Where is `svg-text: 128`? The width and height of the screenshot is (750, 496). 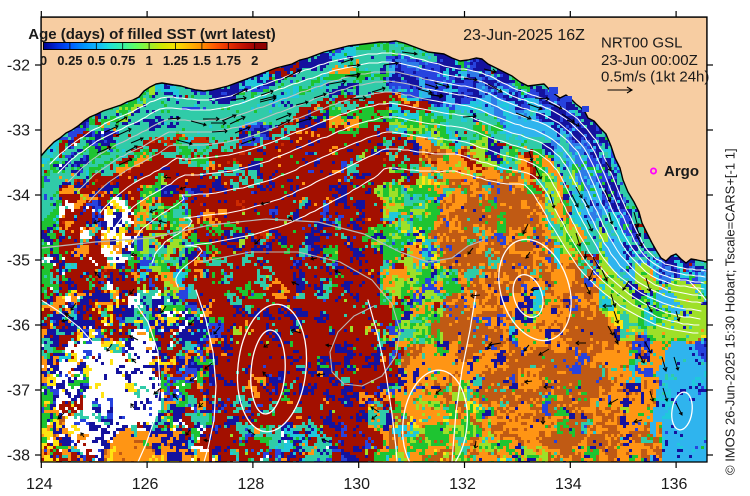 svg-text: 128 is located at coordinates (251, 484).